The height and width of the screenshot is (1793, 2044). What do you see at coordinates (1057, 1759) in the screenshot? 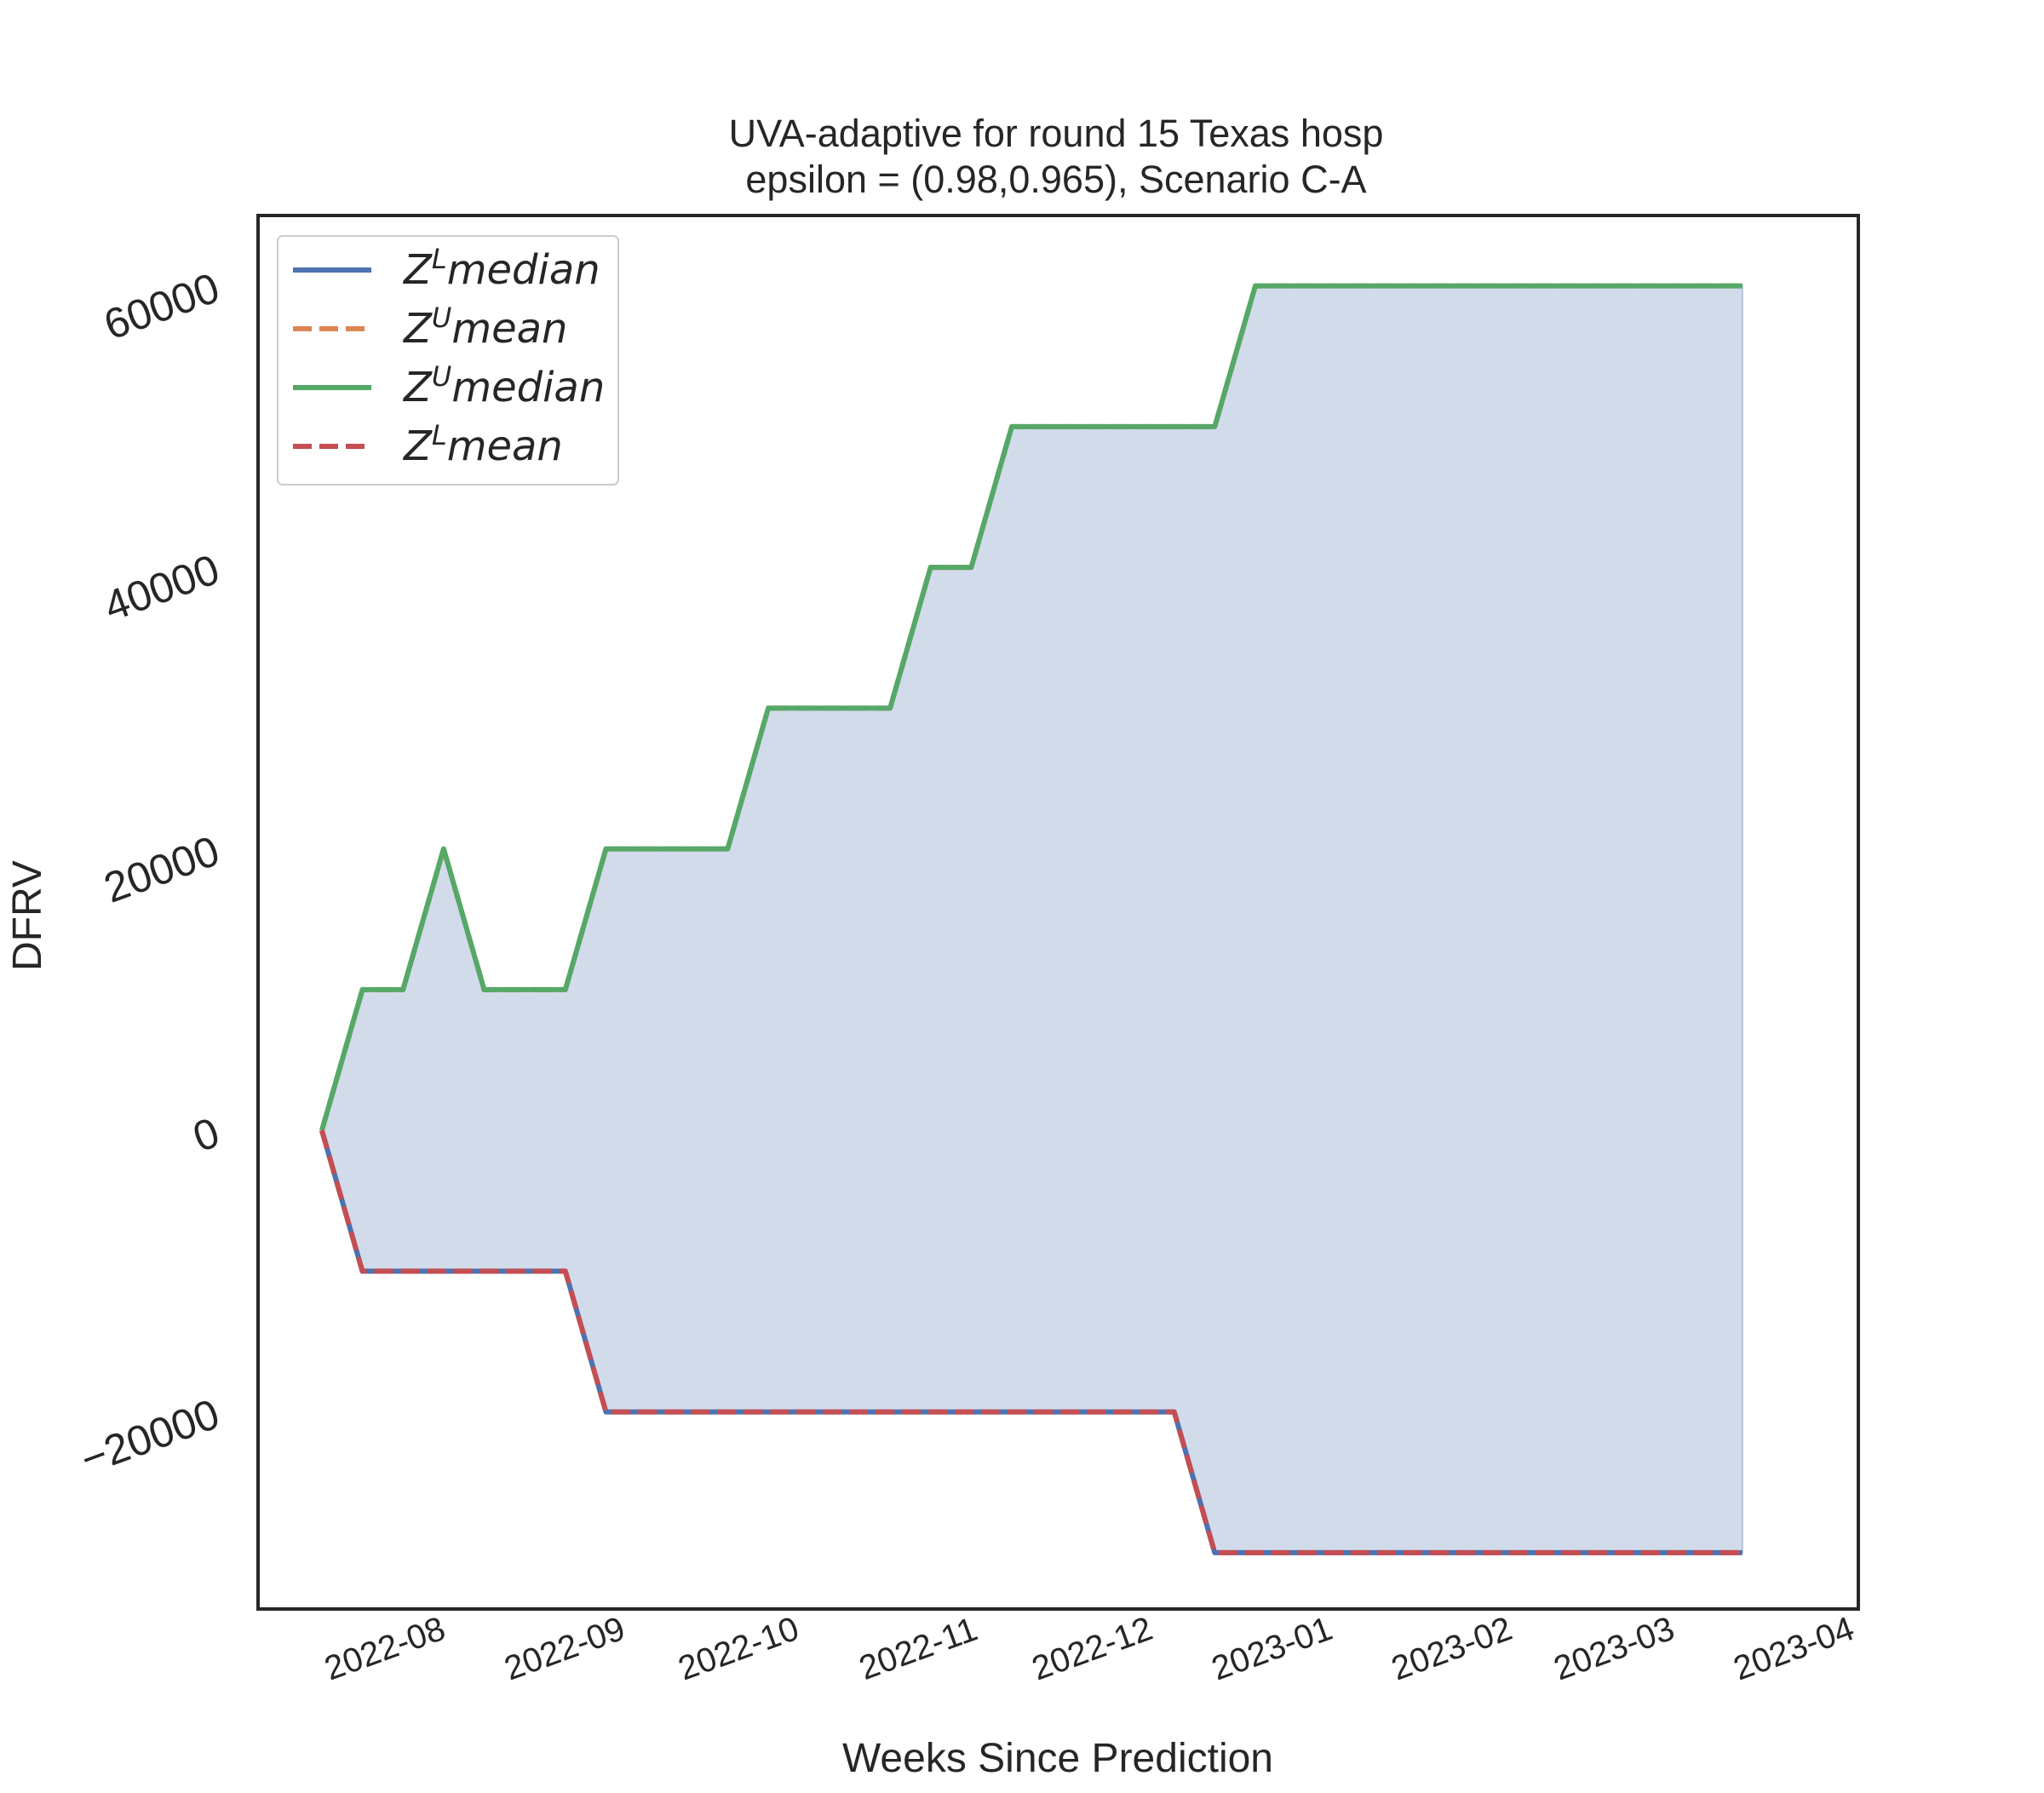
I see `x-axis-label: Weeks Since Prediction` at bounding box center [1057, 1759].